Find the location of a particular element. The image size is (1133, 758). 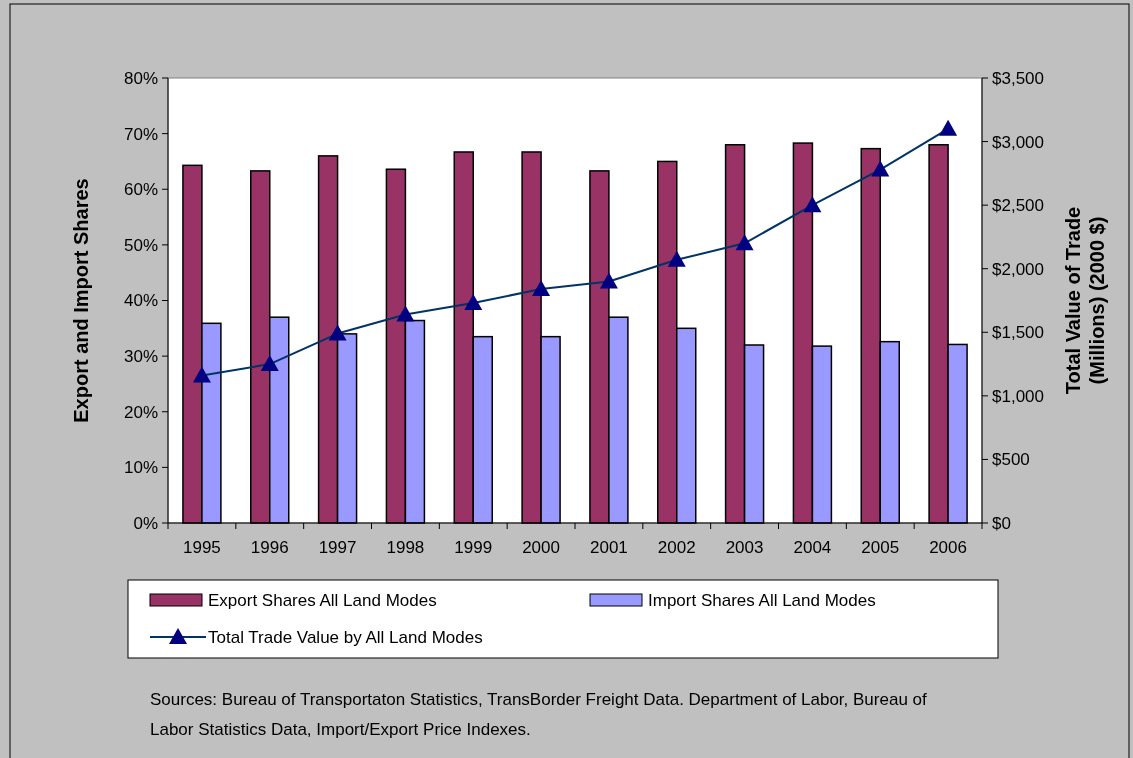

y-tick-label: 10% is located at coordinates (140, 468).